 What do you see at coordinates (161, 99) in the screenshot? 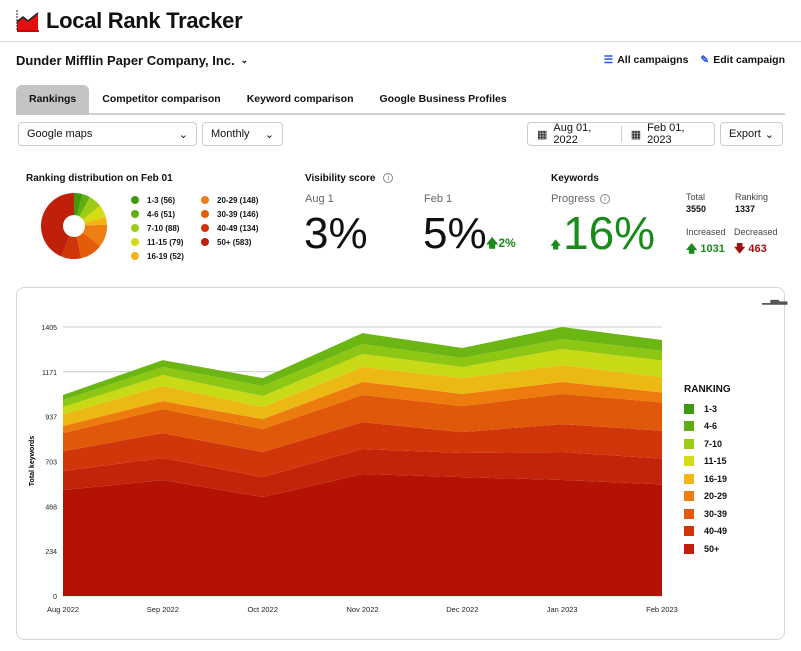
I see `tab-competitor-comparison: Competitor comparison` at bounding box center [161, 99].